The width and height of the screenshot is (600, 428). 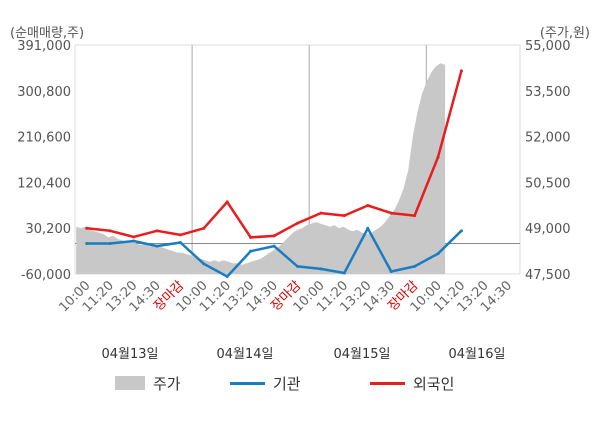 I want to click on left-tick-label: 391,000, so click(x=44, y=46).